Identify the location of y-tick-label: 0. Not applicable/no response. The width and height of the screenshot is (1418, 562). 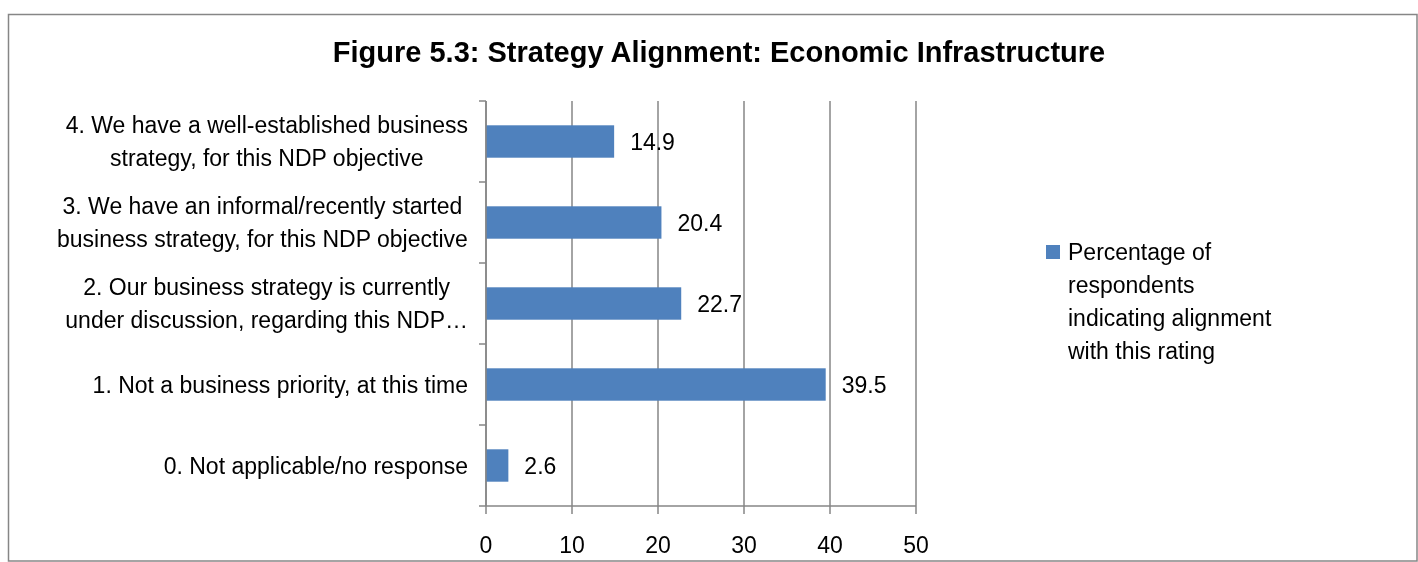
(315, 465).